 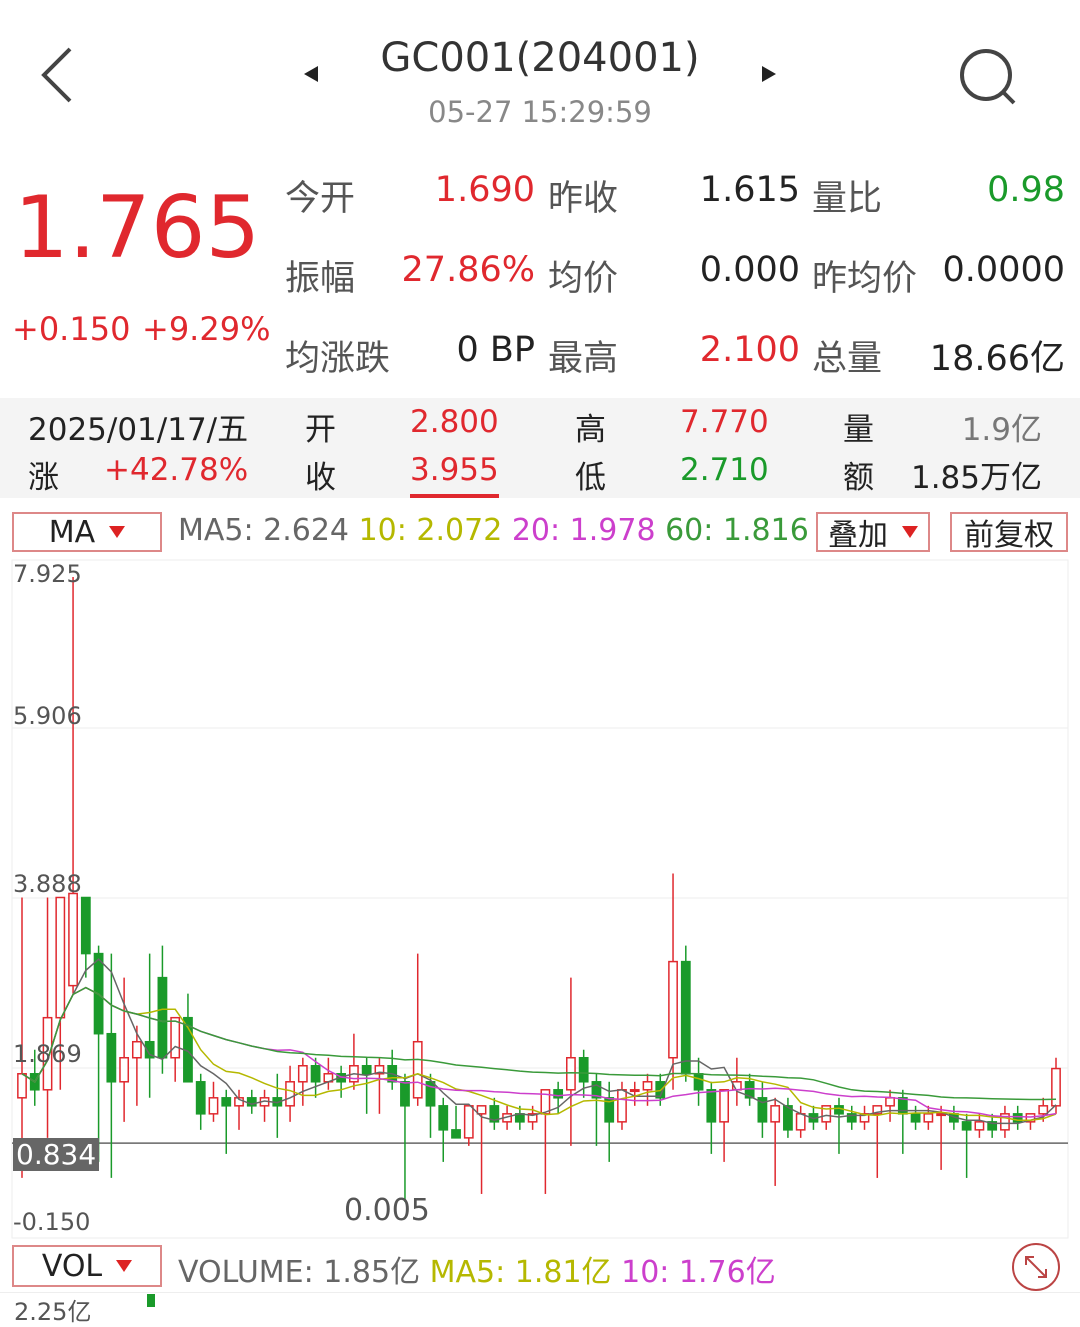 What do you see at coordinates (698, 1272) in the screenshot?
I see `volume-ma10: 10: 1.76亿` at bounding box center [698, 1272].